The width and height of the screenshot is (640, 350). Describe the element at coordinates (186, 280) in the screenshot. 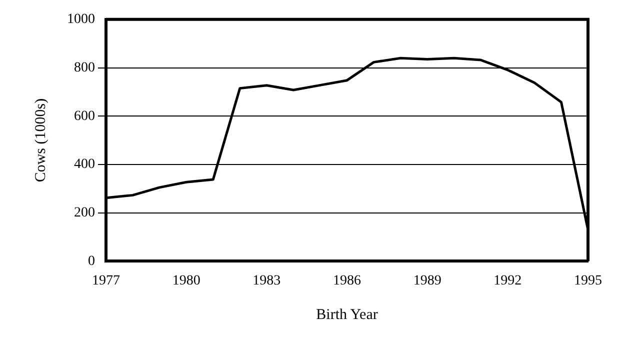

I see `x-tick-label: 1980` at that location.